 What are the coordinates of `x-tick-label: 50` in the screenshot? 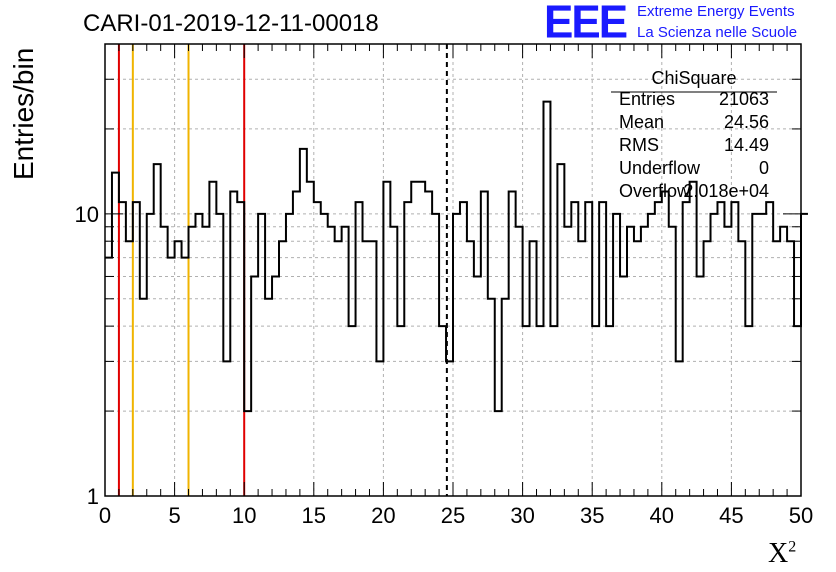 It's located at (801, 515).